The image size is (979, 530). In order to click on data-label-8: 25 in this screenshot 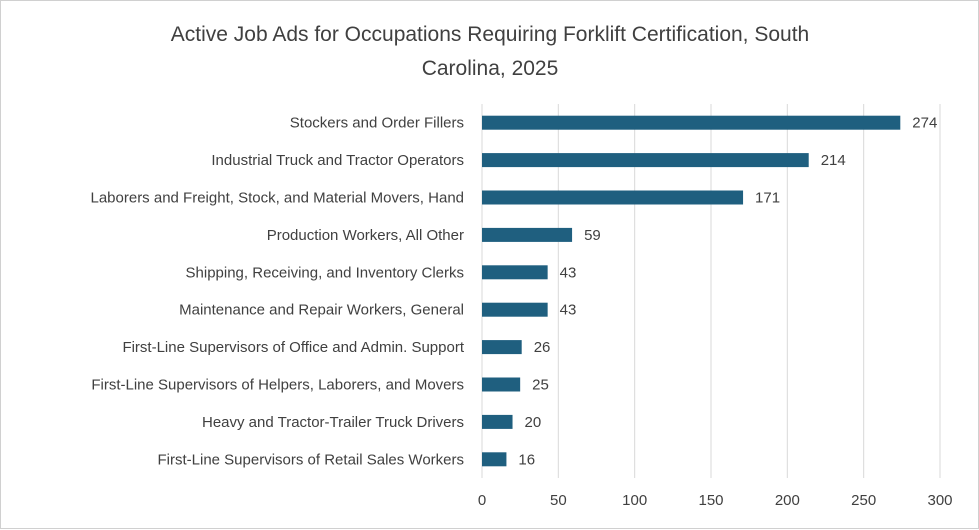, I will do `click(540, 385)`.